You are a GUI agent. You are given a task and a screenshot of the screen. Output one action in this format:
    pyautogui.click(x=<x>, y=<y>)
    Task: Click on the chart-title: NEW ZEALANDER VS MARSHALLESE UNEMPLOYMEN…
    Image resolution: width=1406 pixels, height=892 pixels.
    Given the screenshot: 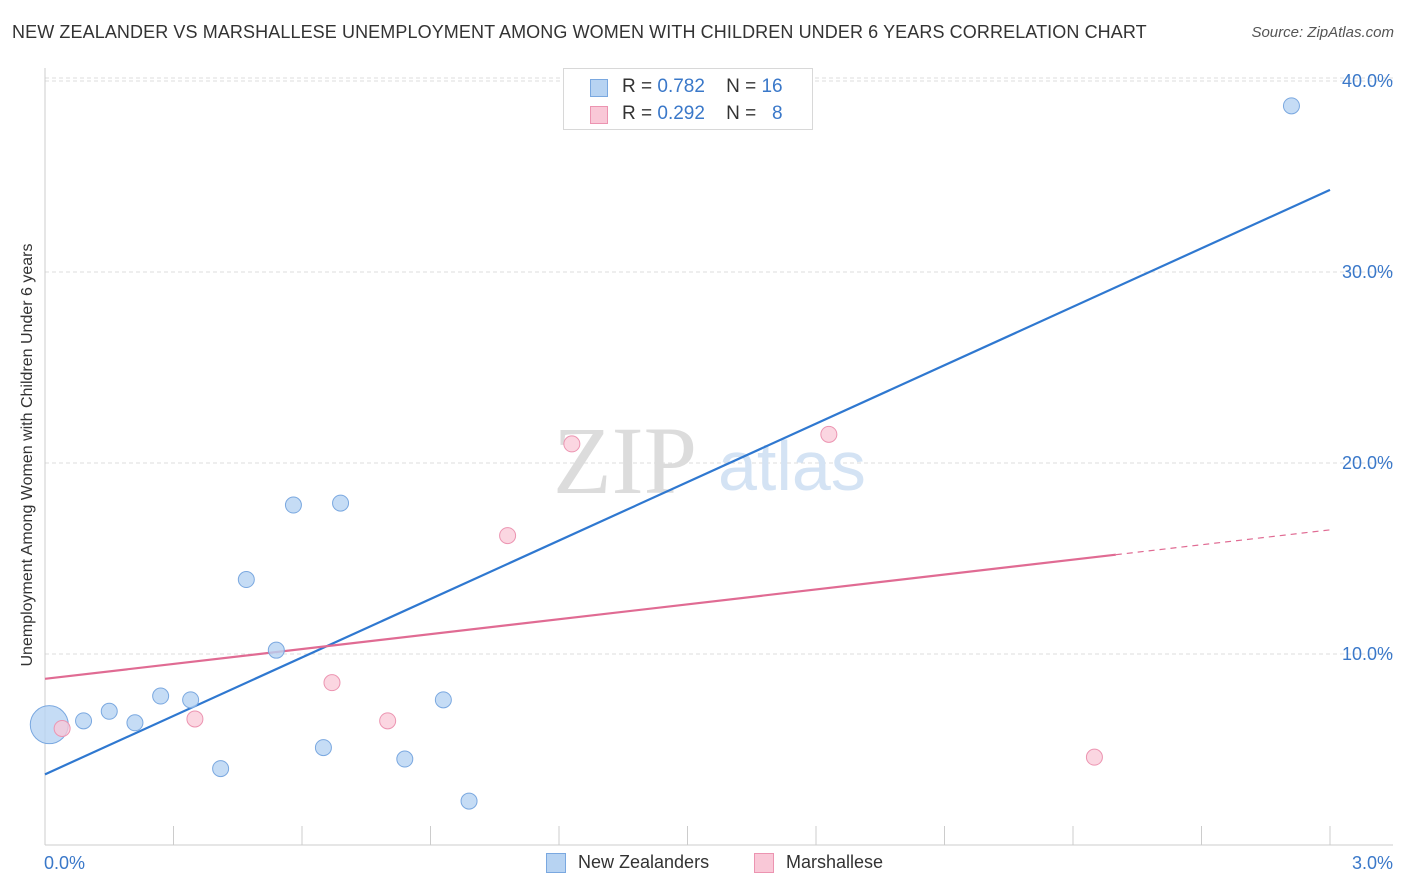 What is the action you would take?
    pyautogui.click(x=579, y=32)
    